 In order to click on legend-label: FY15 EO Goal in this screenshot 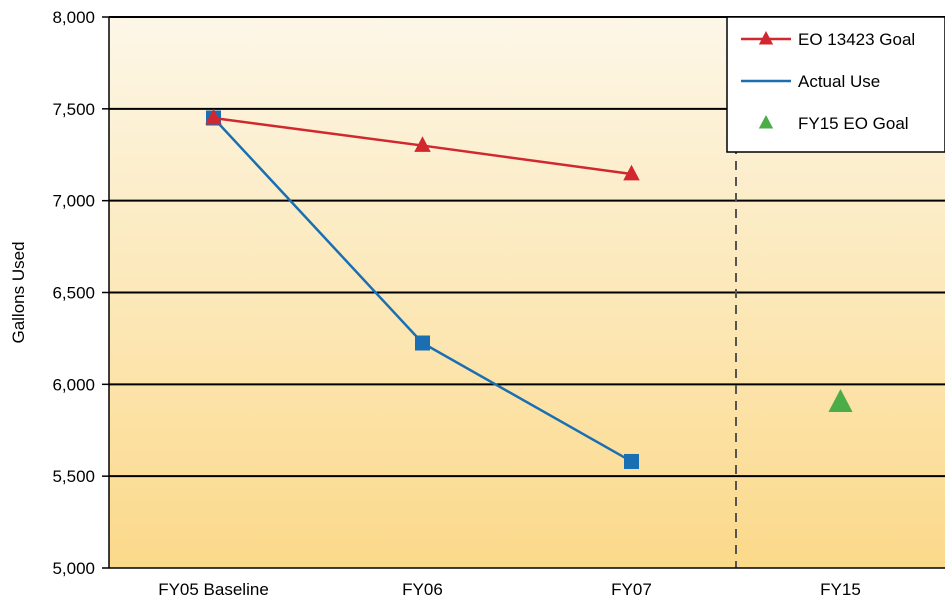, I will do `click(853, 123)`.